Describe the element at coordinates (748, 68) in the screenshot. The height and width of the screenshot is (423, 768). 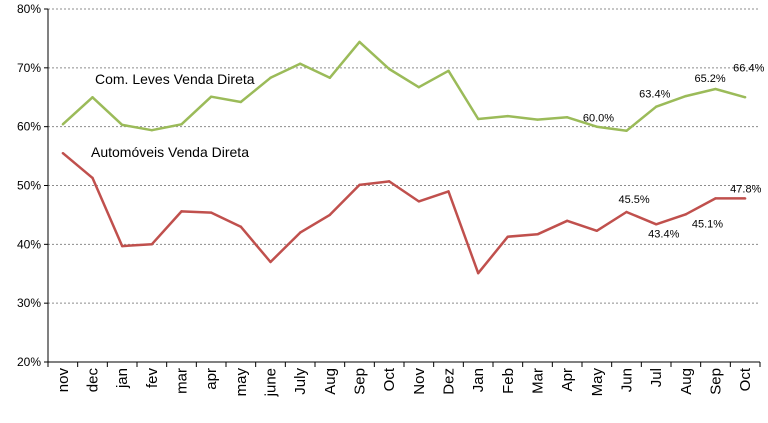
I see `data-label: 66.4%` at that location.